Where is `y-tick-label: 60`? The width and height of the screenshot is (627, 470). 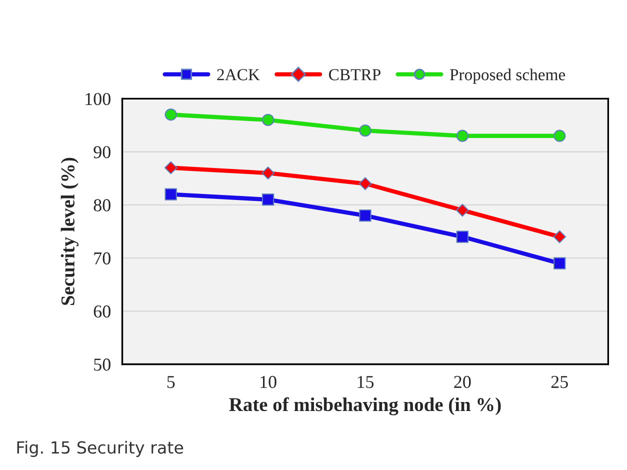 y-tick-label: 60 is located at coordinates (102, 311).